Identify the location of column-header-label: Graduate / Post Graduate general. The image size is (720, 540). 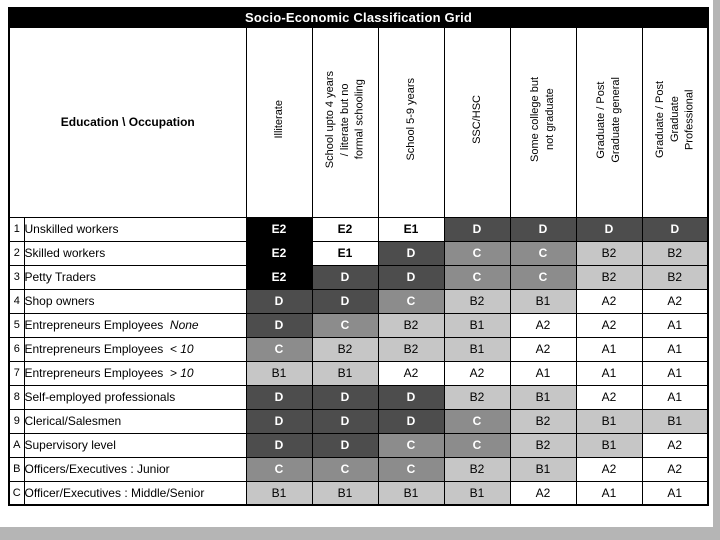
(608, 119).